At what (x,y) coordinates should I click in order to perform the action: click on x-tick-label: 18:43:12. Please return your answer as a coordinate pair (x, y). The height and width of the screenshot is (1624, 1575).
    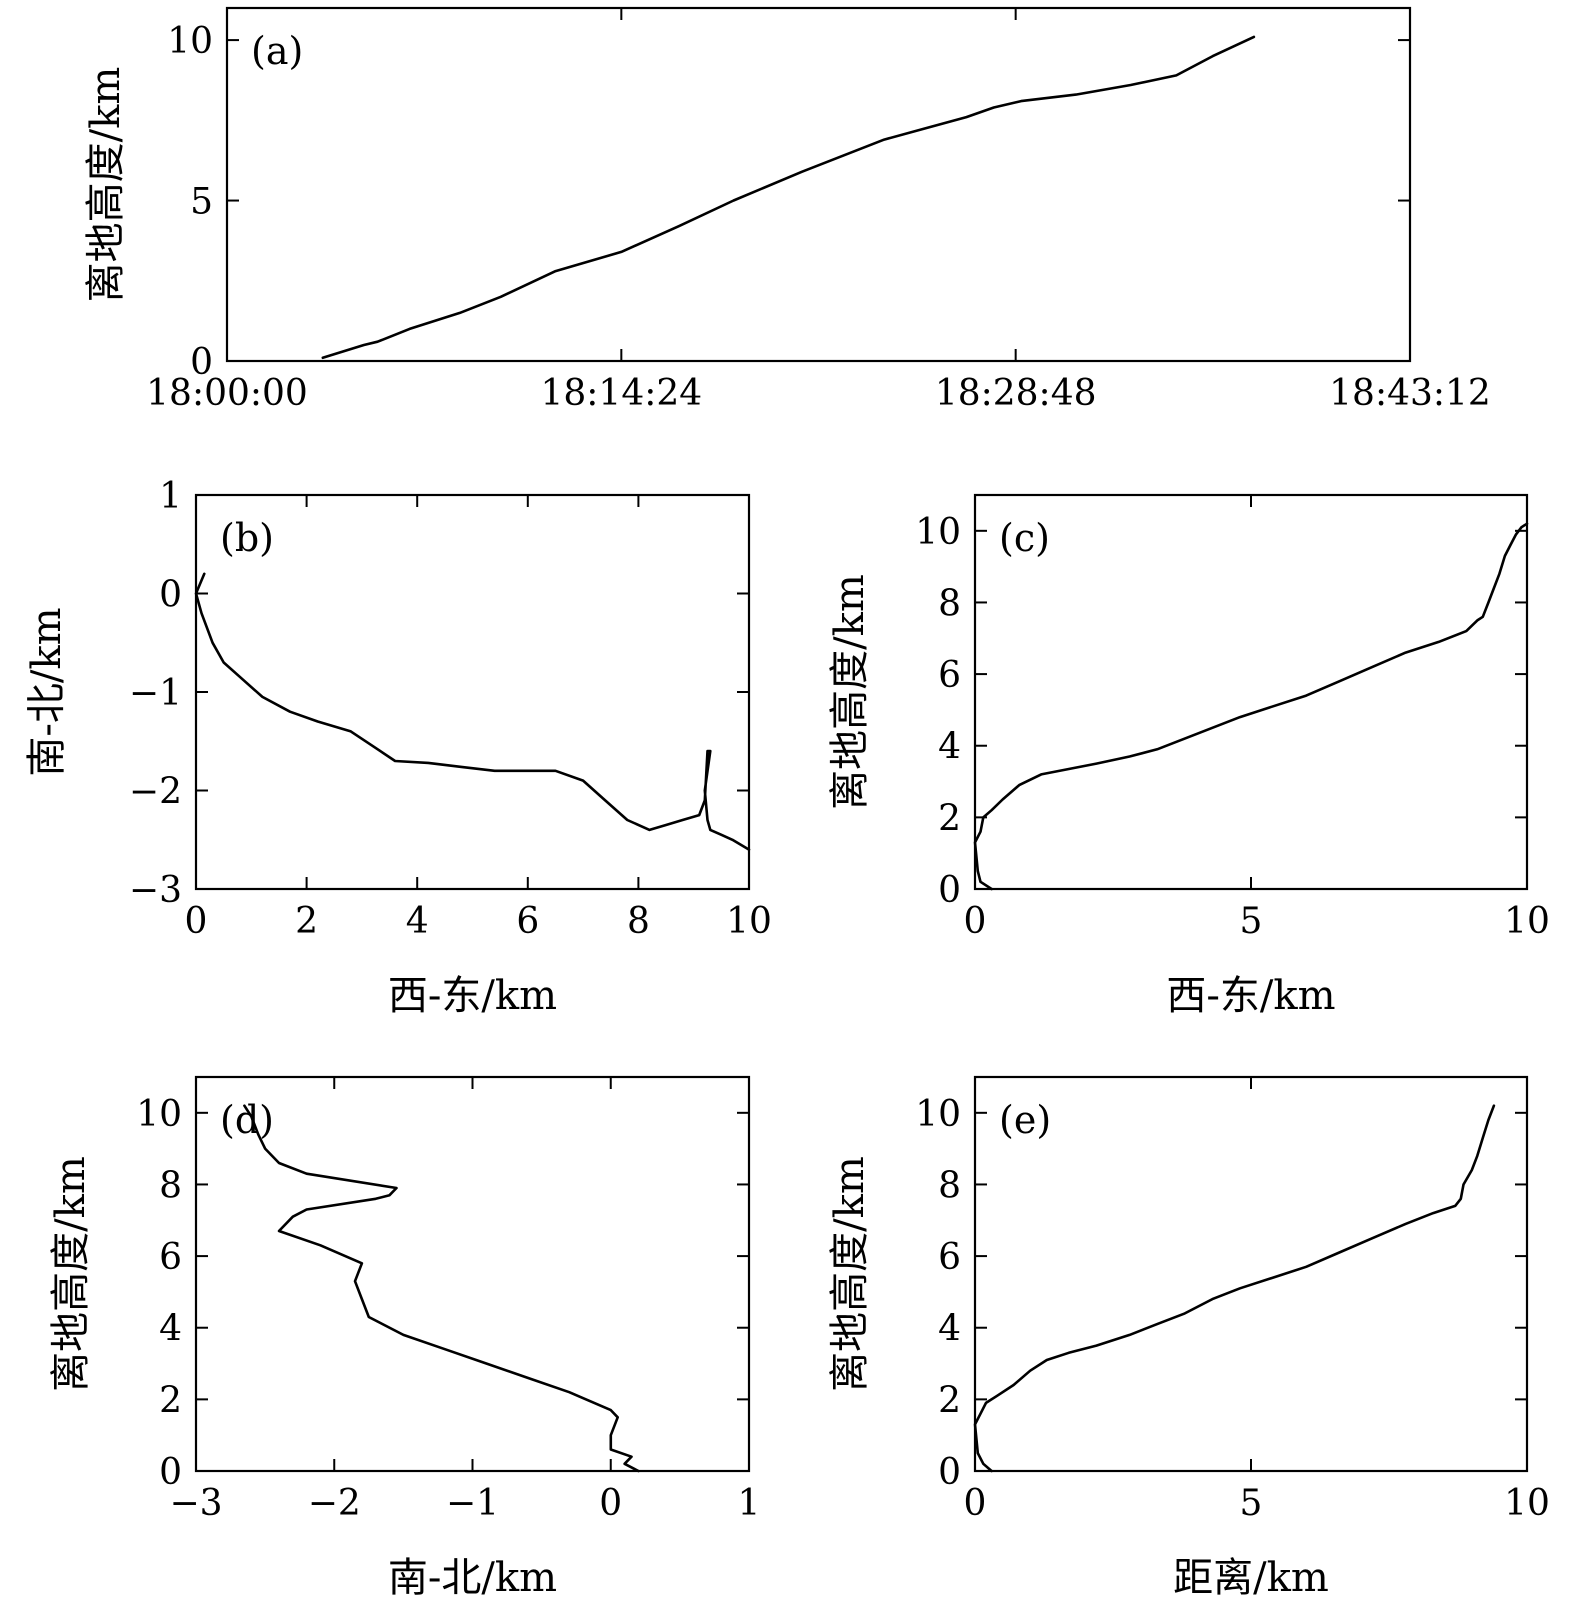
    Looking at the image, I should click on (1410, 393).